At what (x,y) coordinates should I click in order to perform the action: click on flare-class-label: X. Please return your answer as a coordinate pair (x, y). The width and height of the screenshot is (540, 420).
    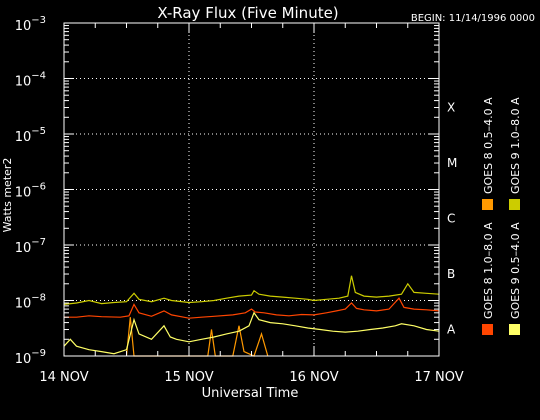
    Looking at the image, I should click on (451, 107).